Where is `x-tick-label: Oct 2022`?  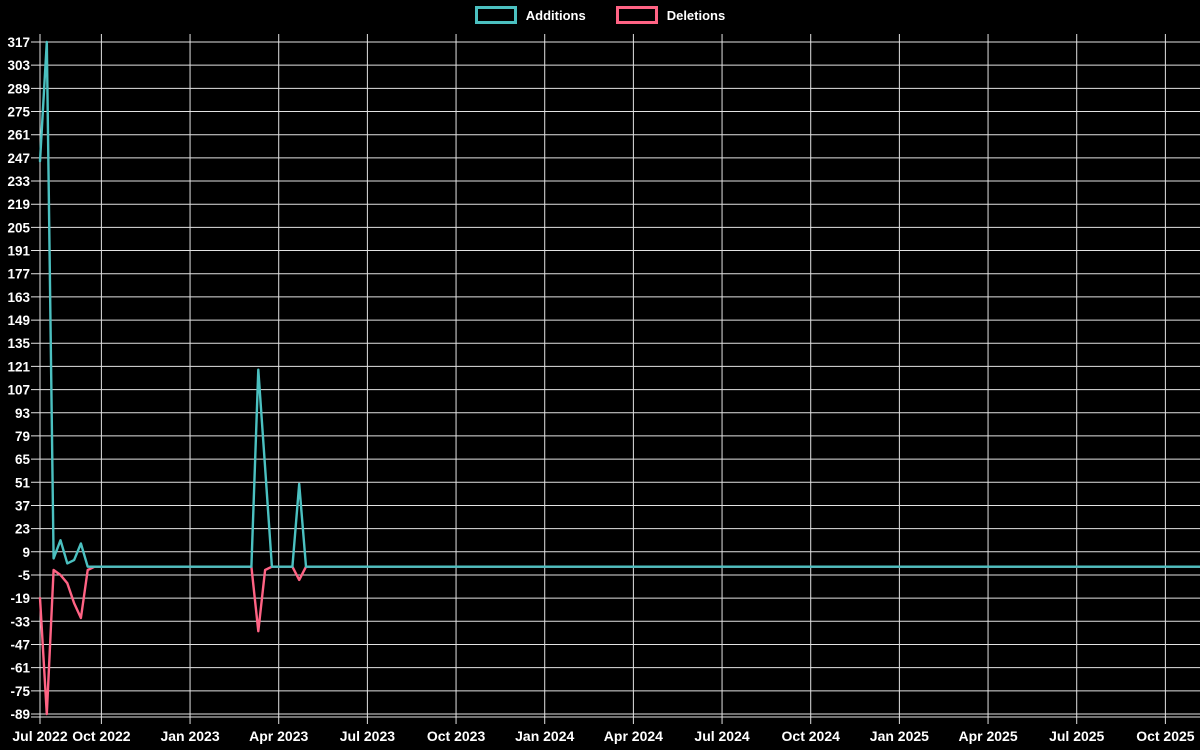 x-tick-label: Oct 2022 is located at coordinates (101, 736).